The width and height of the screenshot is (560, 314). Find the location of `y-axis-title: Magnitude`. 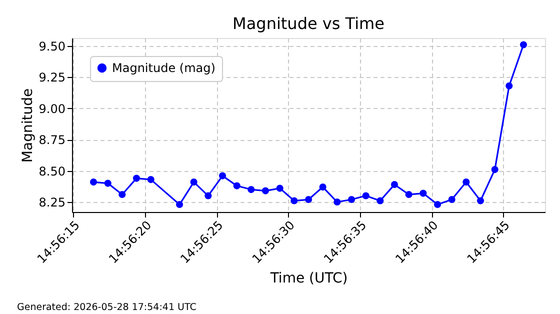

y-axis-title: Magnitude is located at coordinates (28, 125).